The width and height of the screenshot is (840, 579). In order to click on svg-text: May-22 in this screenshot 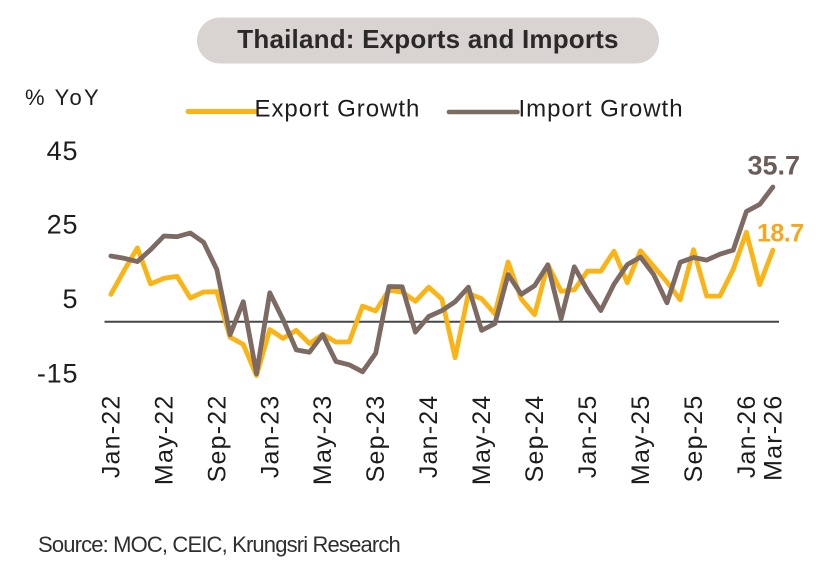, I will do `click(164, 440)`.